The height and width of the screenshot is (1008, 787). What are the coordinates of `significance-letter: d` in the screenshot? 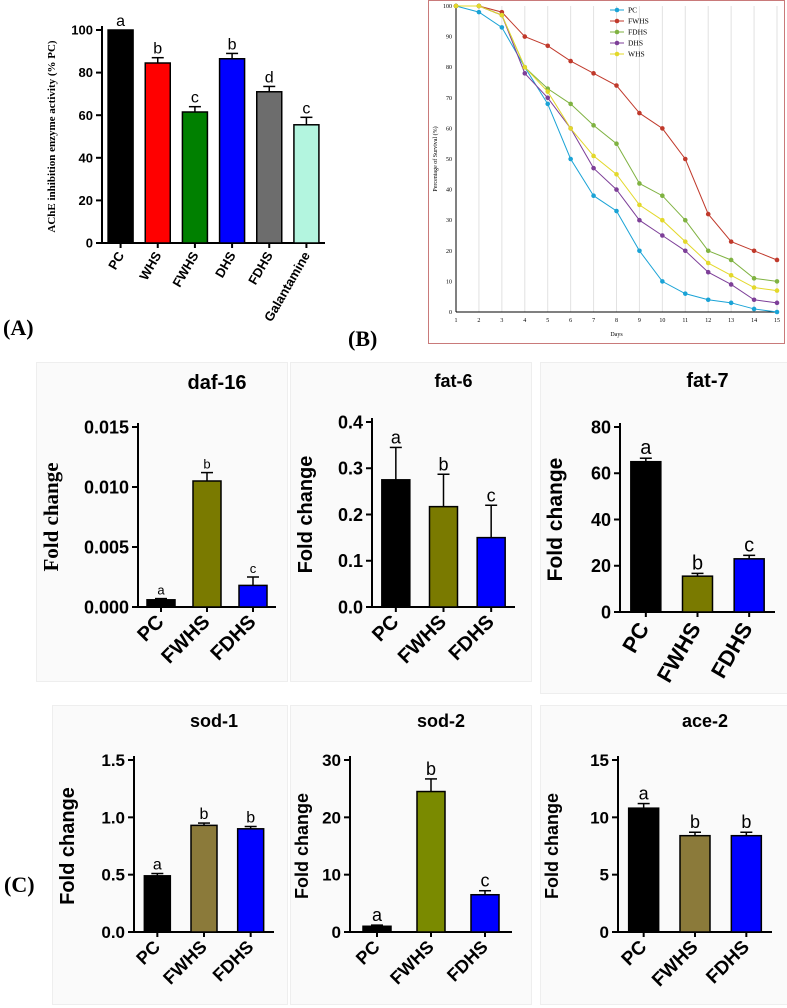 It's located at (269, 77).